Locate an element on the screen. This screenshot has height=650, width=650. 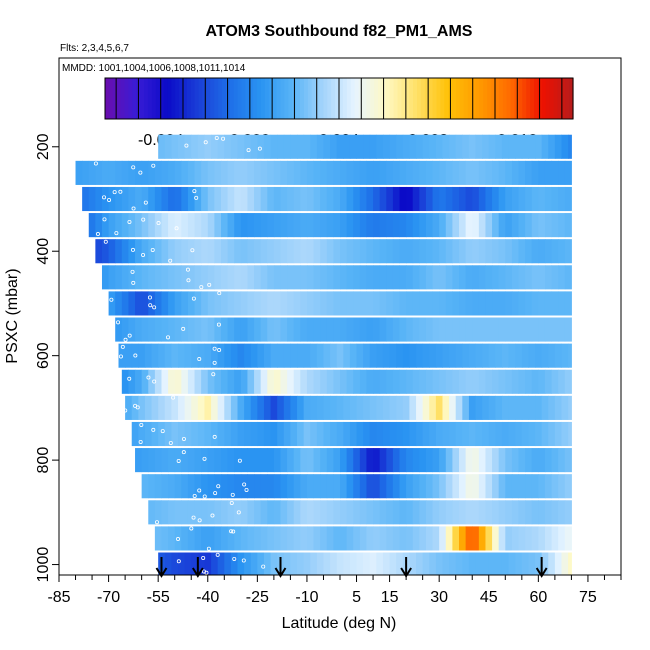
x-tick-label: -25 is located at coordinates (257, 597).